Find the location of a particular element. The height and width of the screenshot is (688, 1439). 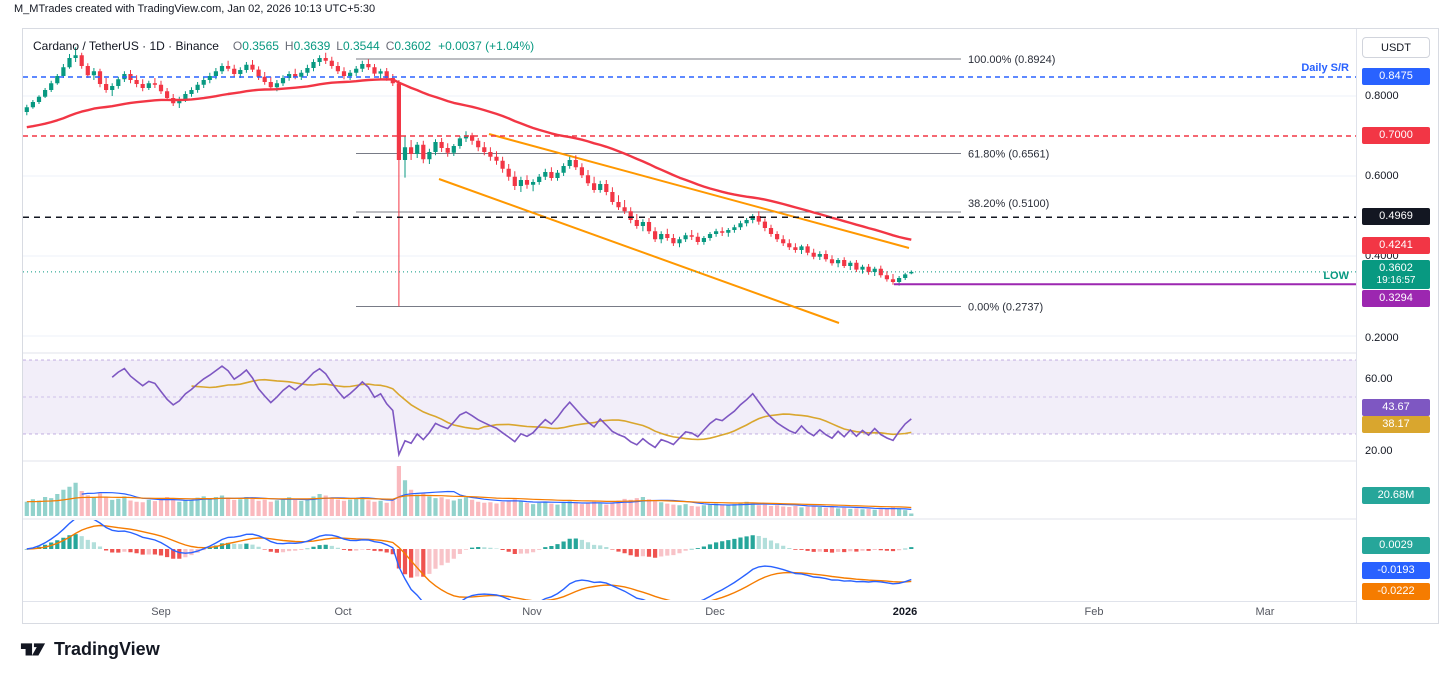

macd-signal-value-badge: -0.0222 is located at coordinates (1396, 591).